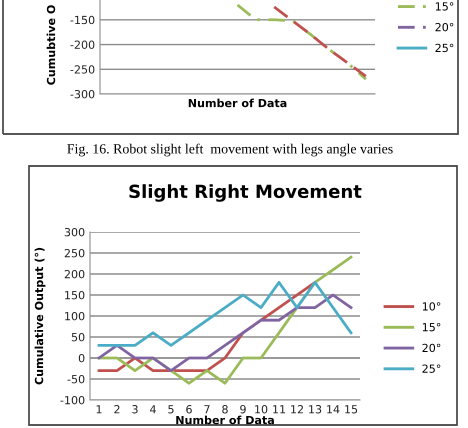  Describe the element at coordinates (153, 409) in the screenshot. I see `x-tick-label: 4` at that location.